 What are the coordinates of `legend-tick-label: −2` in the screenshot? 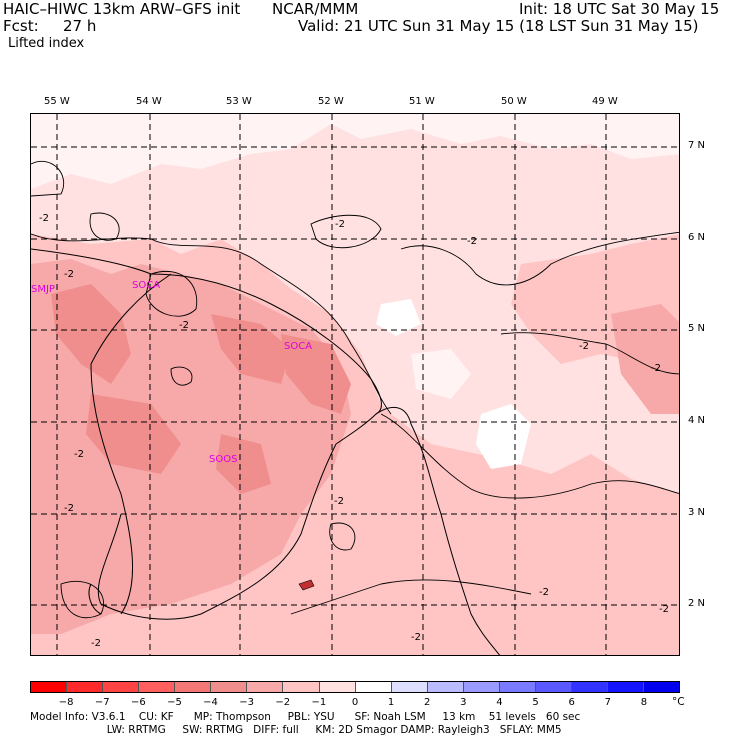 It's located at (283, 702).